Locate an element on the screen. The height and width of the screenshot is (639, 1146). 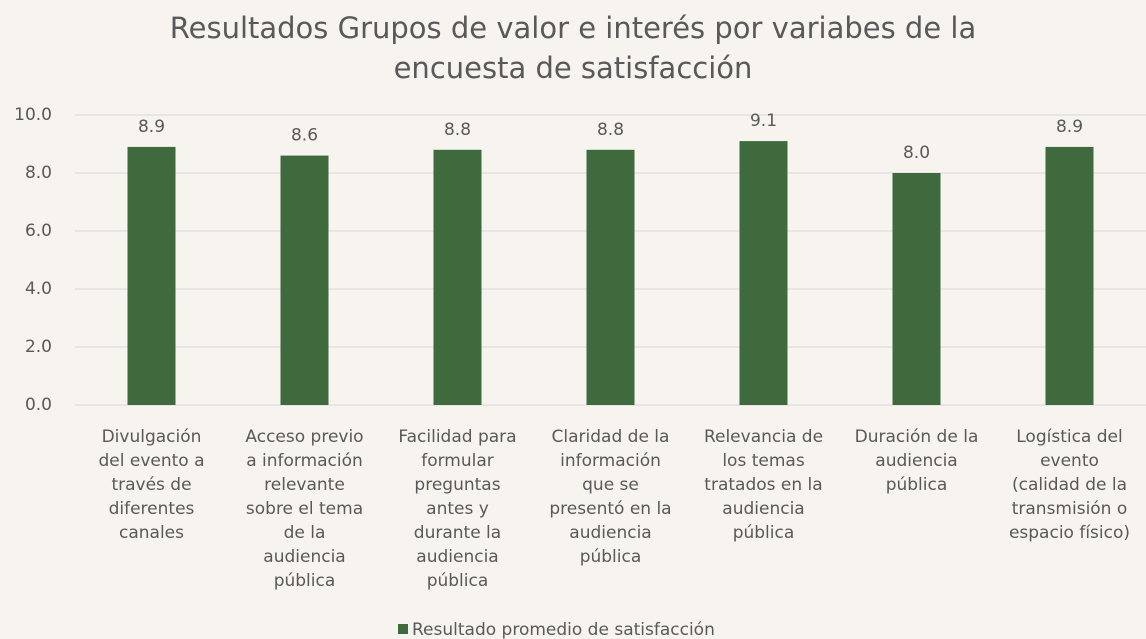
x-tick-label: preguntas is located at coordinates (457, 485).